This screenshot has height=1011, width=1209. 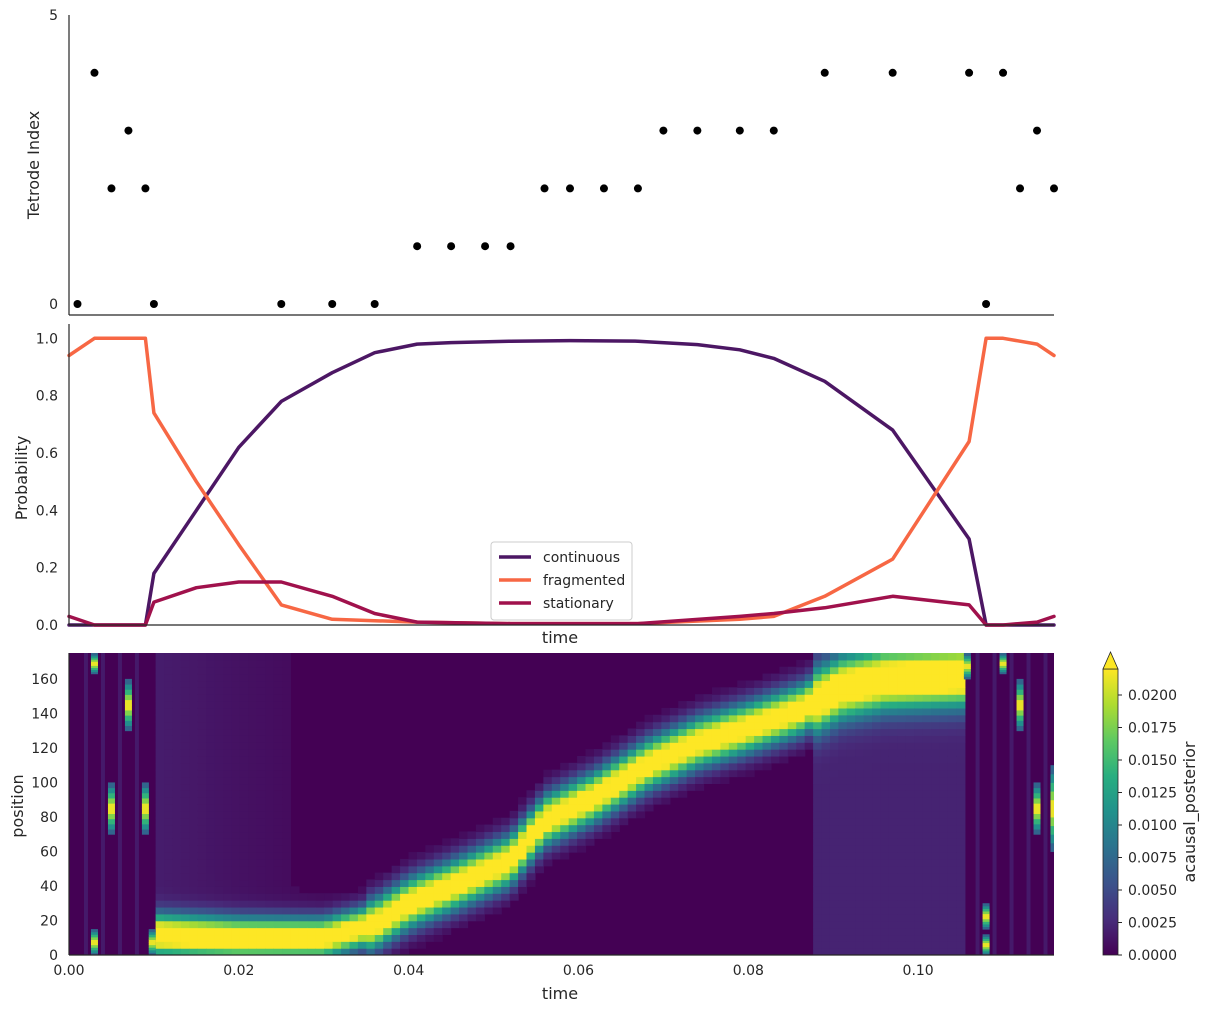 I want to click on heatmap-y-tick-label: 140, so click(x=44, y=714).